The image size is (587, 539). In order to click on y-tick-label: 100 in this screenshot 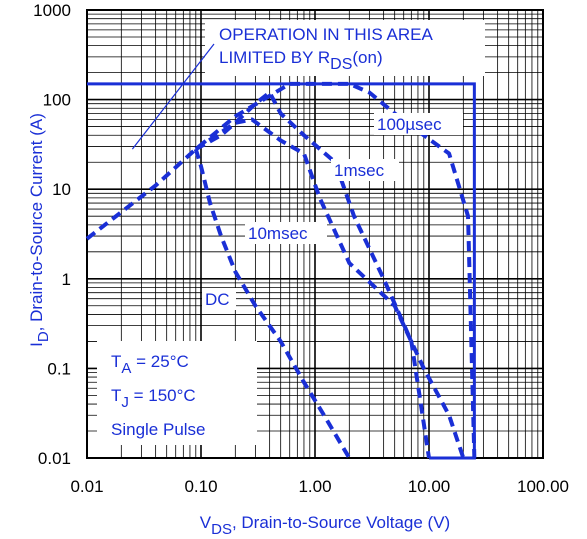, I will do `click(57, 100)`.